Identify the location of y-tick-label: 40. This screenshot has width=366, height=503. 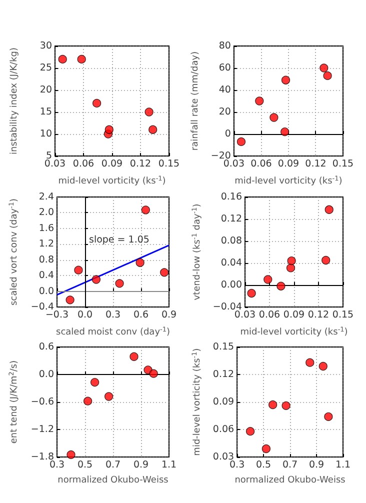
(224, 90).